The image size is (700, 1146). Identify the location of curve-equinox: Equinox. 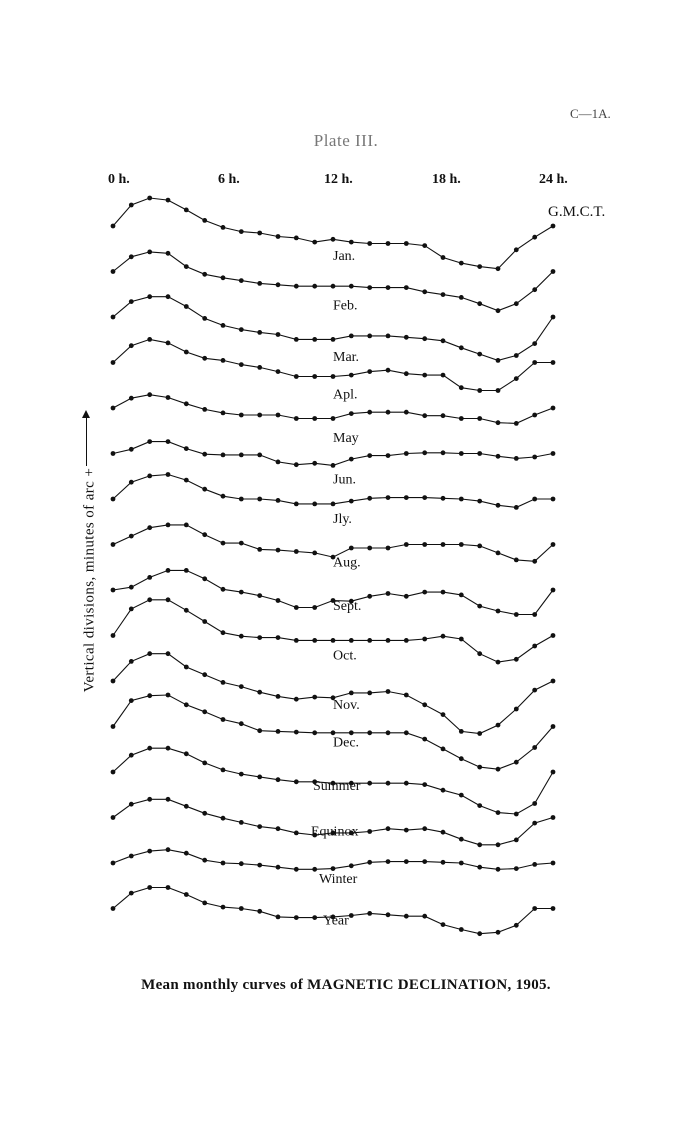
(333, 822).